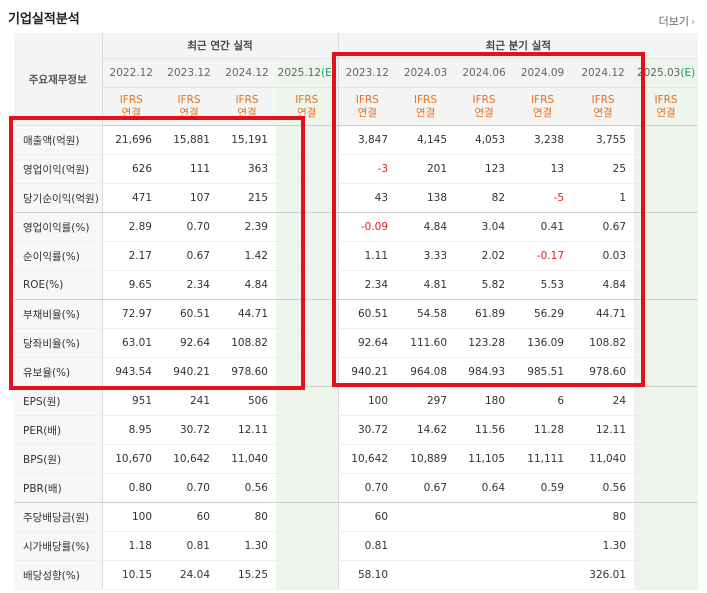 Image resolution: width=707 pixels, height=593 pixels. Describe the element at coordinates (677, 21) in the screenshot. I see `more-link: 더보기 ›` at that location.